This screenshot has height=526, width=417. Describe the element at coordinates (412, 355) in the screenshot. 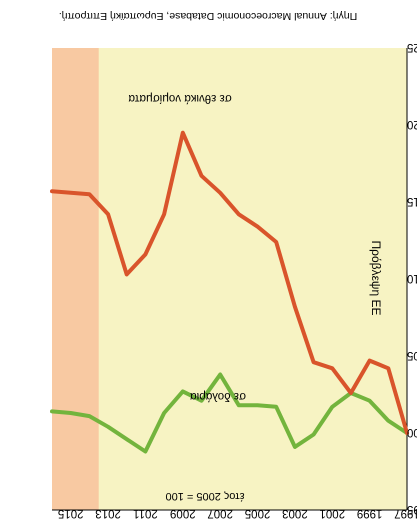

I see `y-tick-label: 105` at that location.